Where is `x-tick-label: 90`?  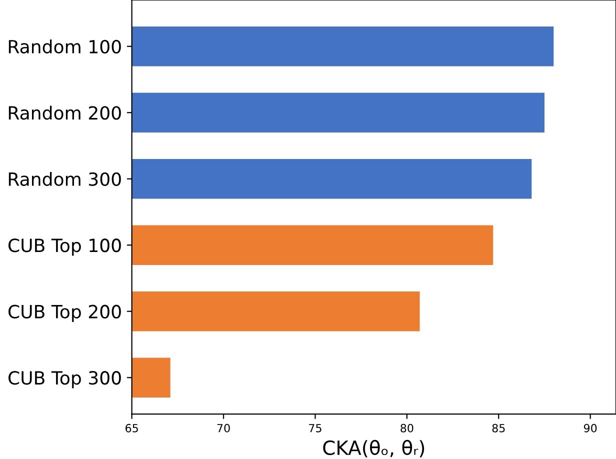 x-tick-label: 90 is located at coordinates (590, 428).